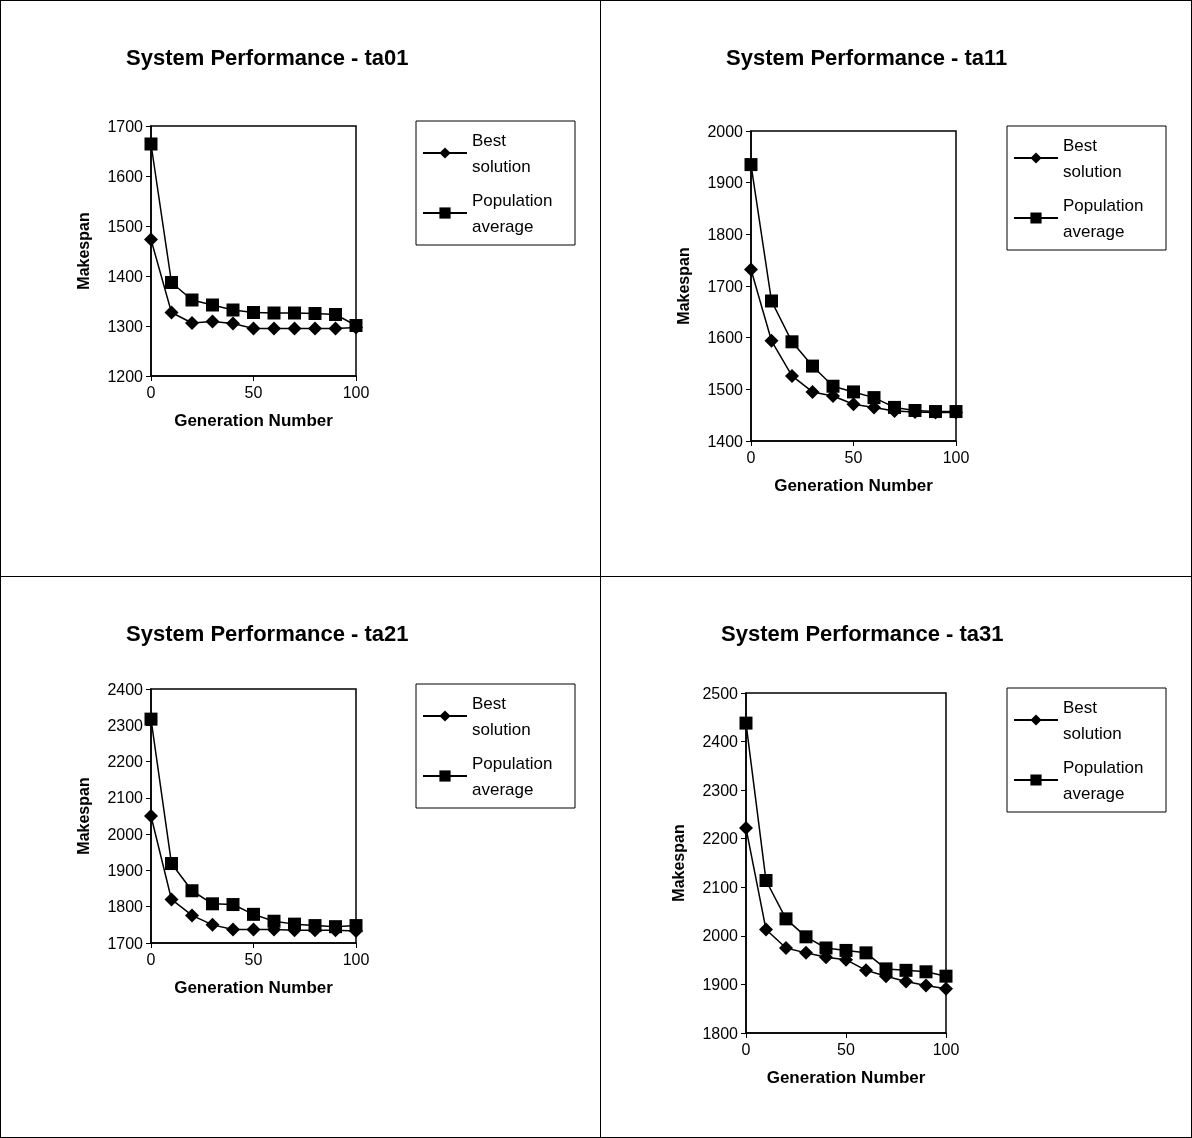 Image resolution: width=1192 pixels, height=1138 pixels. What do you see at coordinates (125, 689) in the screenshot?
I see `y-tick-label: 2400` at bounding box center [125, 689].